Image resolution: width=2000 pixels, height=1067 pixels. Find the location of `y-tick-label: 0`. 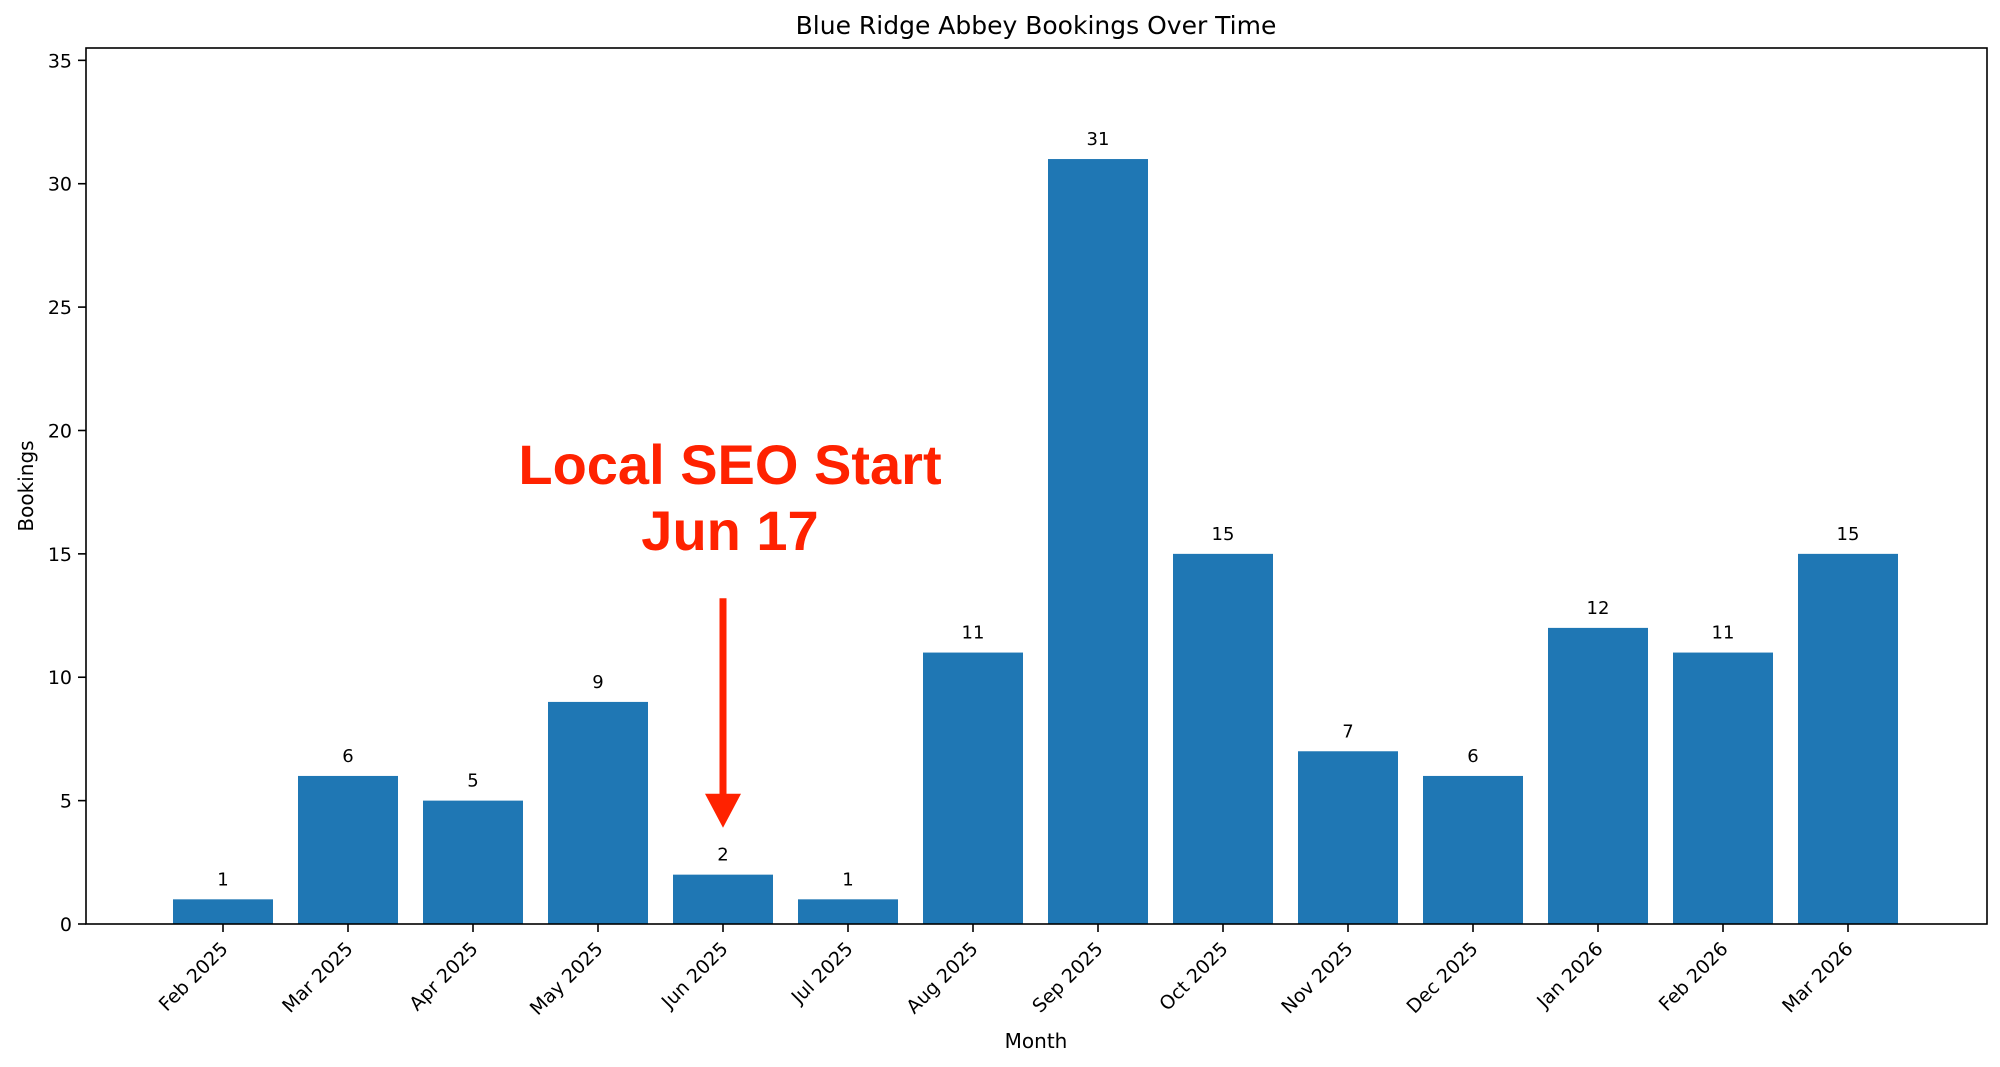

y-tick-label: 0 is located at coordinates (66, 925).